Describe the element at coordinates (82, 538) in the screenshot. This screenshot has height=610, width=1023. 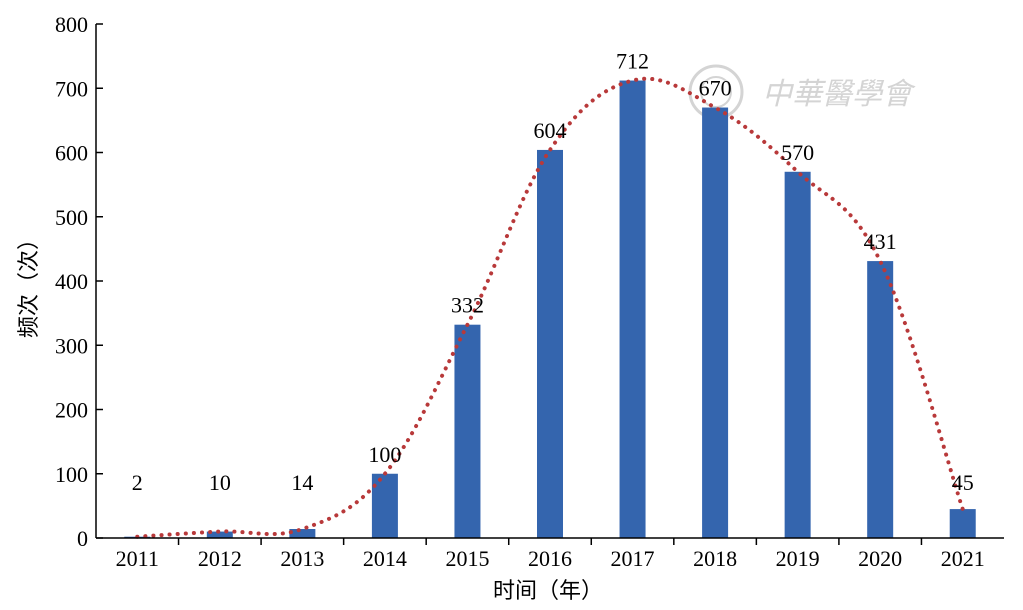
I see `y-tick-label: 0` at that location.